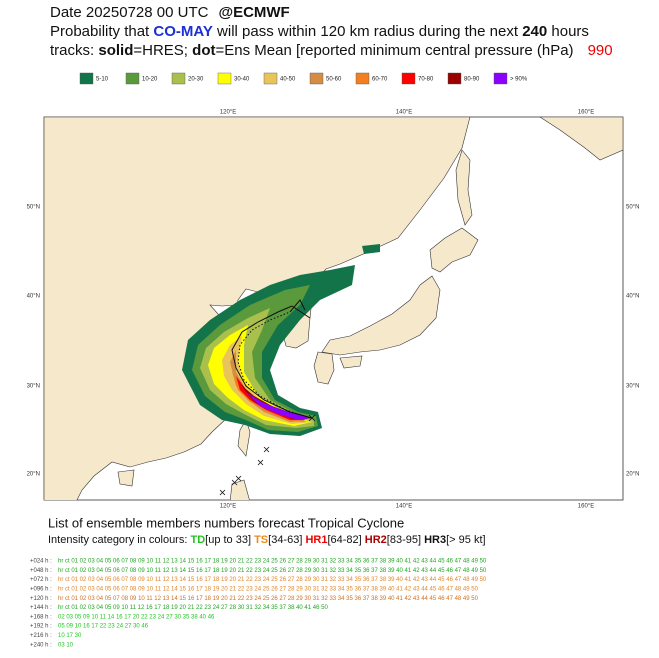 The height and width of the screenshot is (658, 659). I want to click on legend-label: 20-30, so click(196, 80).